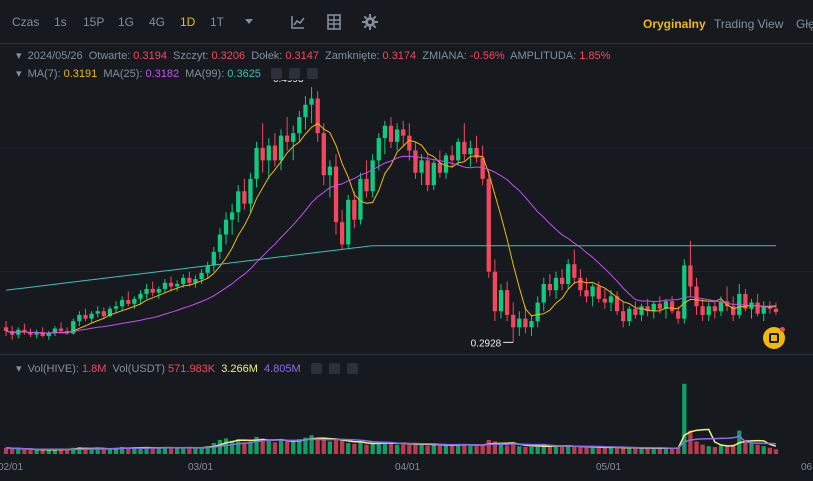 The width and height of the screenshot is (813, 481). Describe the element at coordinates (217, 22) in the screenshot. I see `interval-1t: 1T` at that location.